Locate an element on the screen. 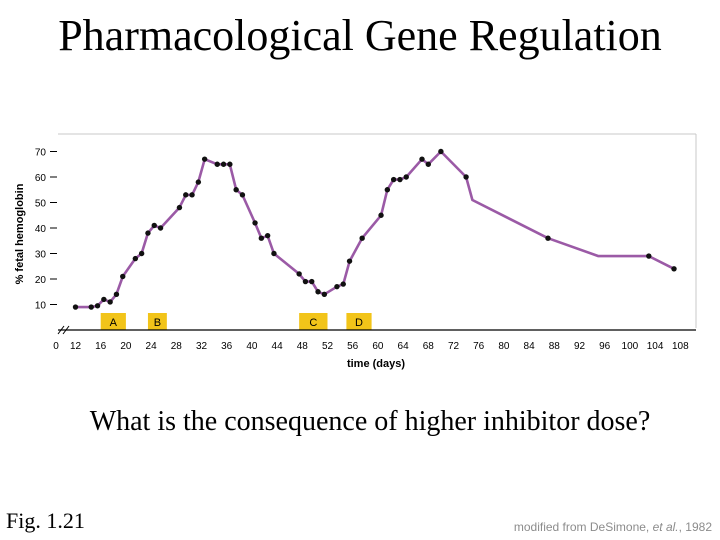 The width and height of the screenshot is (720, 540). y-tick-label: 30 is located at coordinates (41, 255).